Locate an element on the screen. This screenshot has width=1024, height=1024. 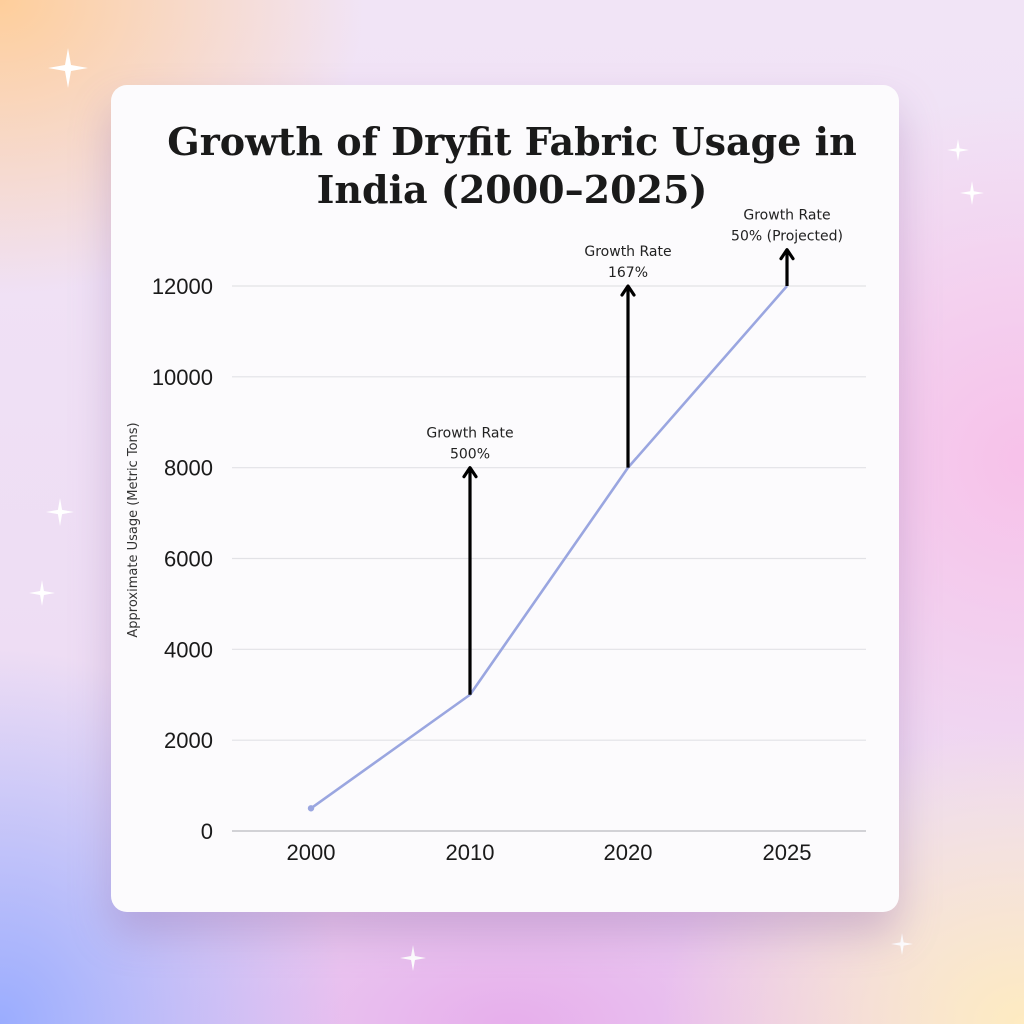
growth-annotation-value: 500% is located at coordinates (470, 455).